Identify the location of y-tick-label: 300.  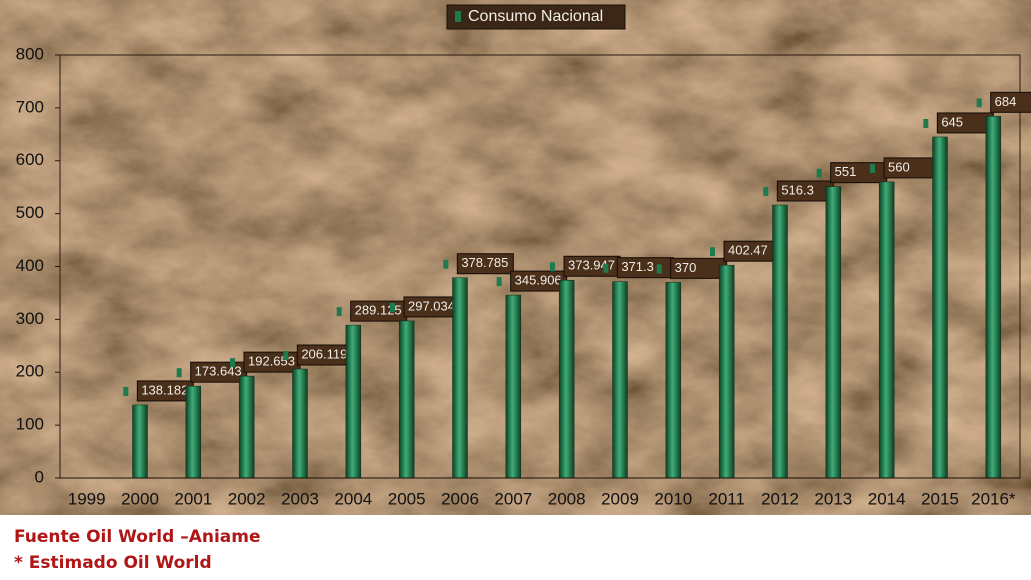
(30, 318).